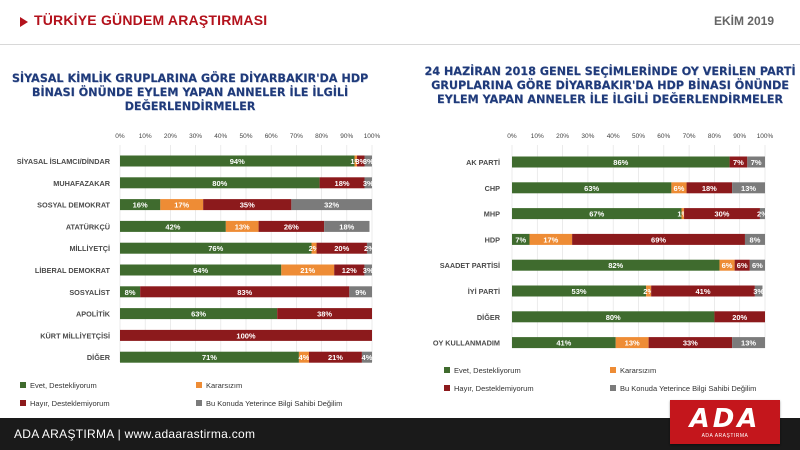  I want to click on x-tick-label: 100%, so click(372, 136).